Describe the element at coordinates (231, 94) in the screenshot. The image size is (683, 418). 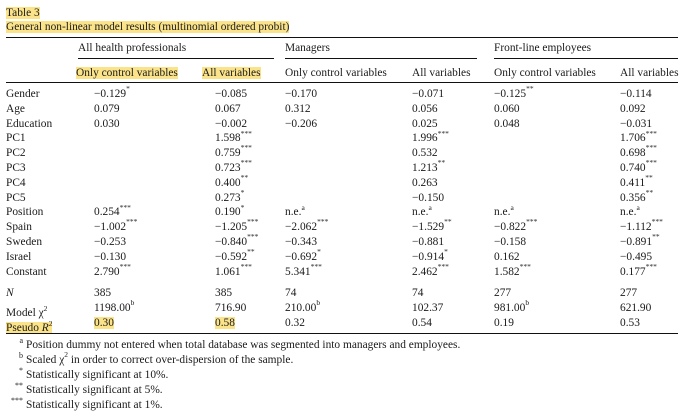
I see `table-cell: −0.085` at that location.